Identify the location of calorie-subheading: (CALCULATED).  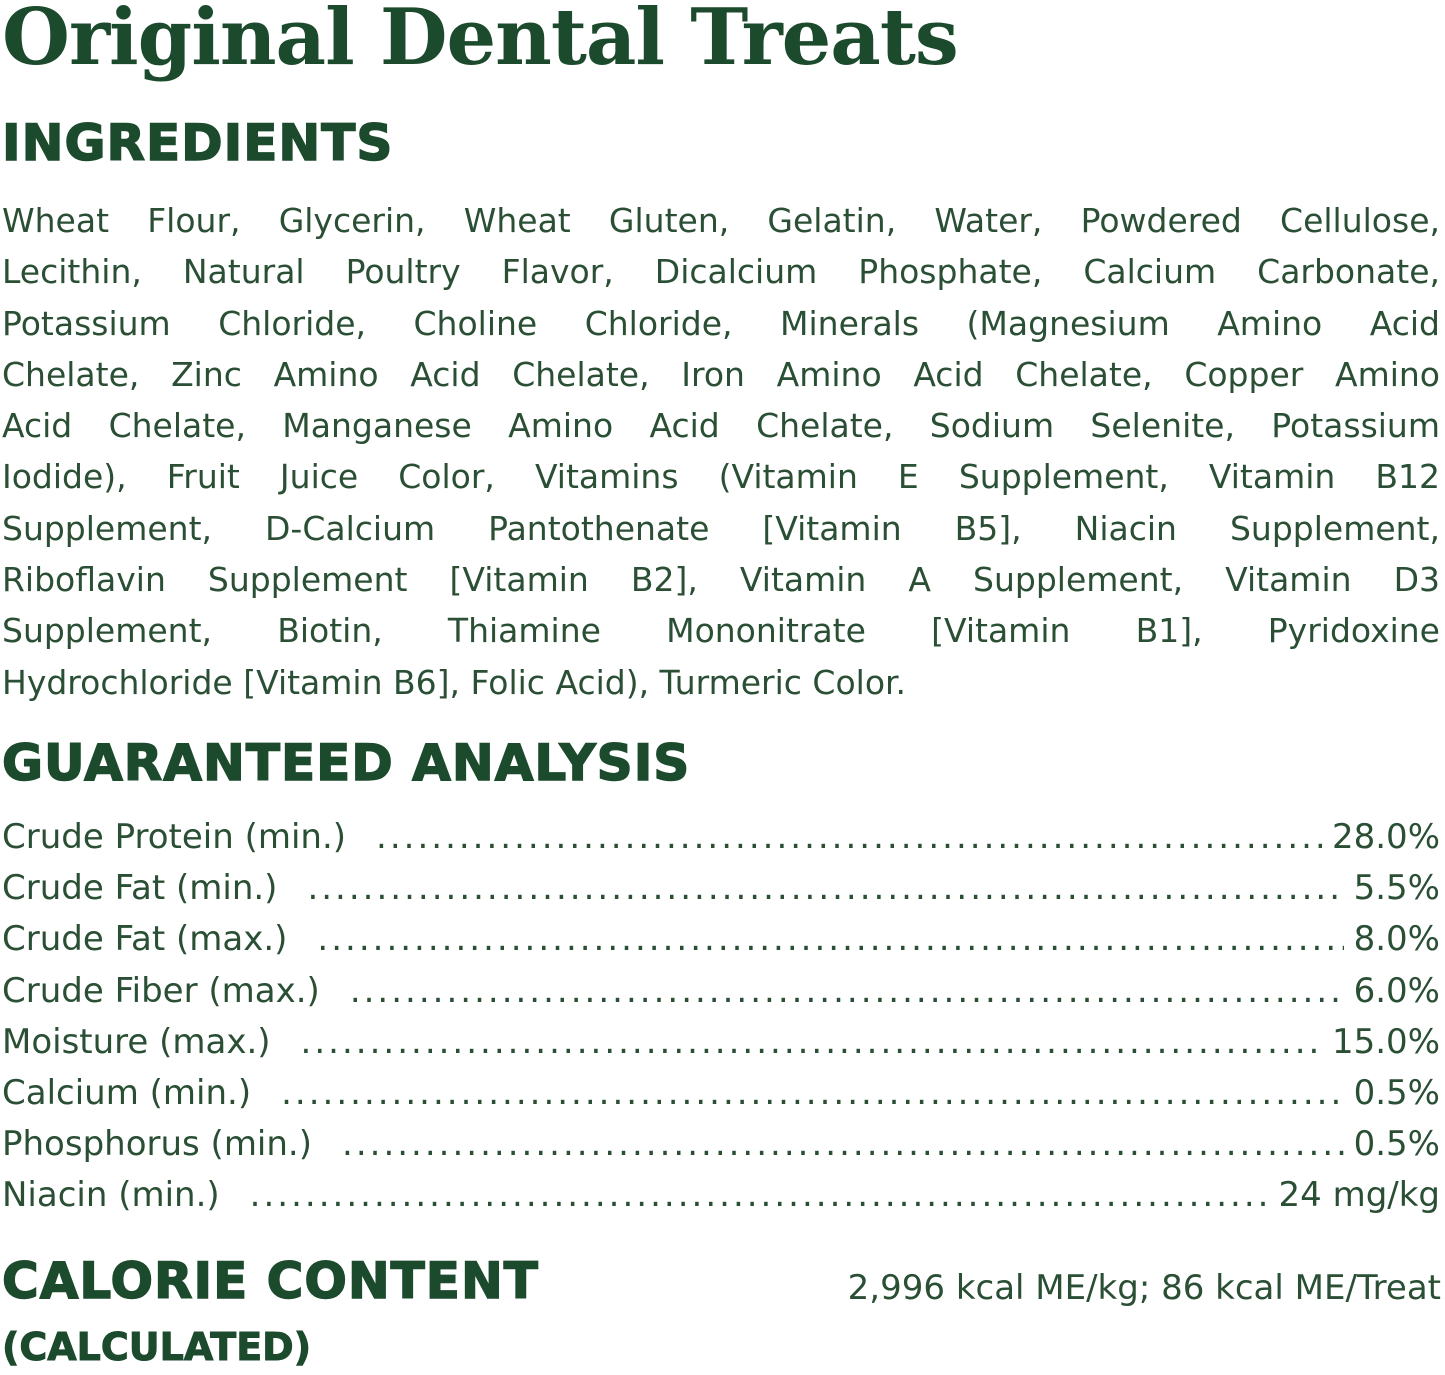
(156, 1347).